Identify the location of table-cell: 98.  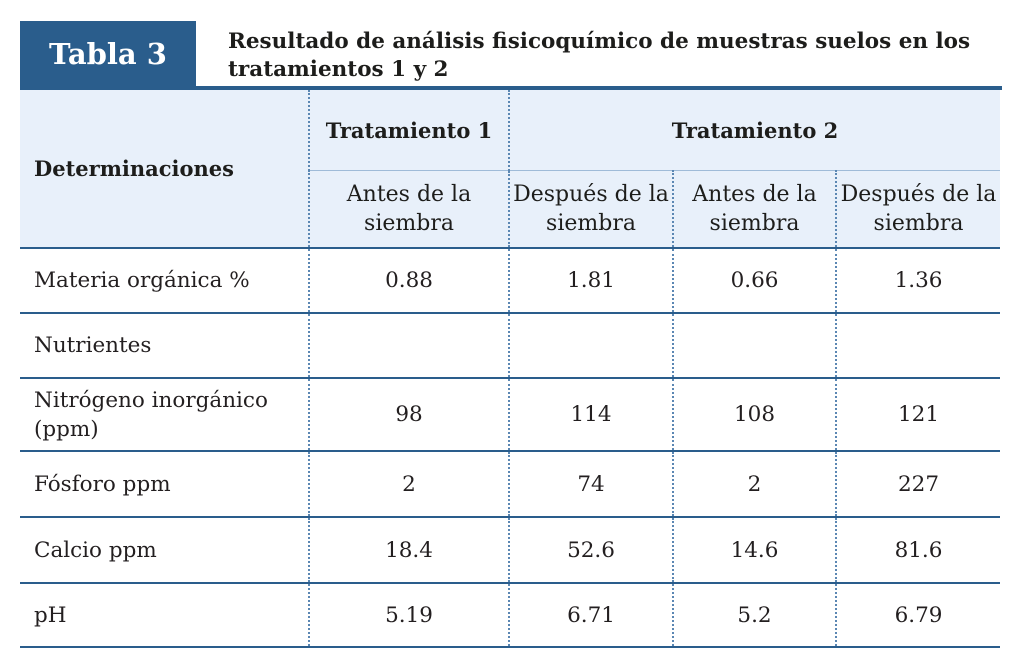
(409, 414).